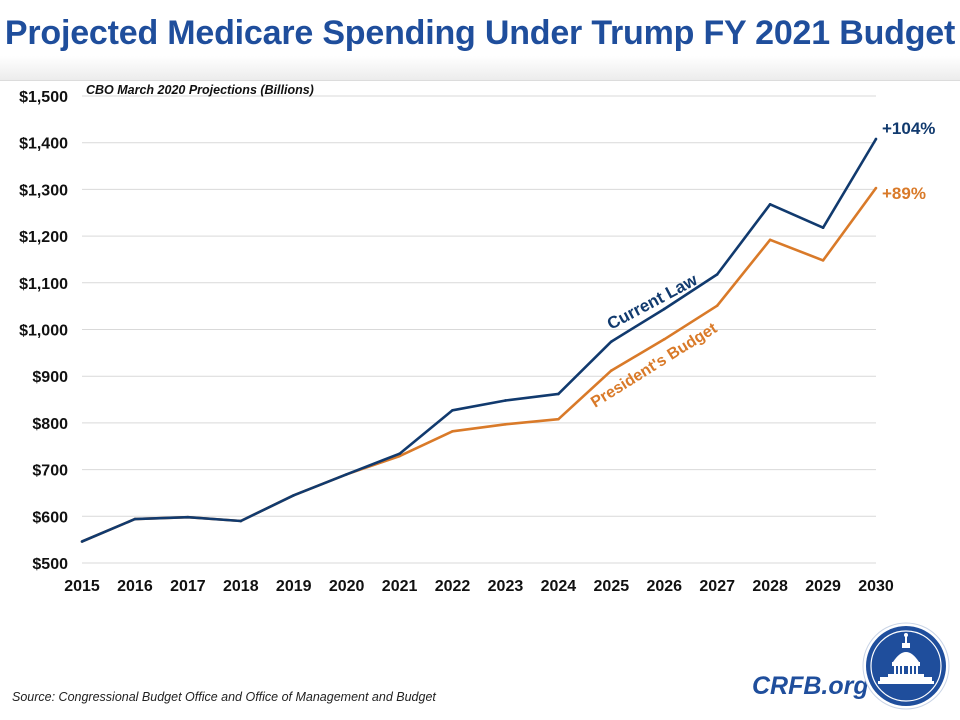 The width and height of the screenshot is (960, 720). Describe the element at coordinates (770, 586) in the screenshot. I see `x-tick-label: 2028` at that location.